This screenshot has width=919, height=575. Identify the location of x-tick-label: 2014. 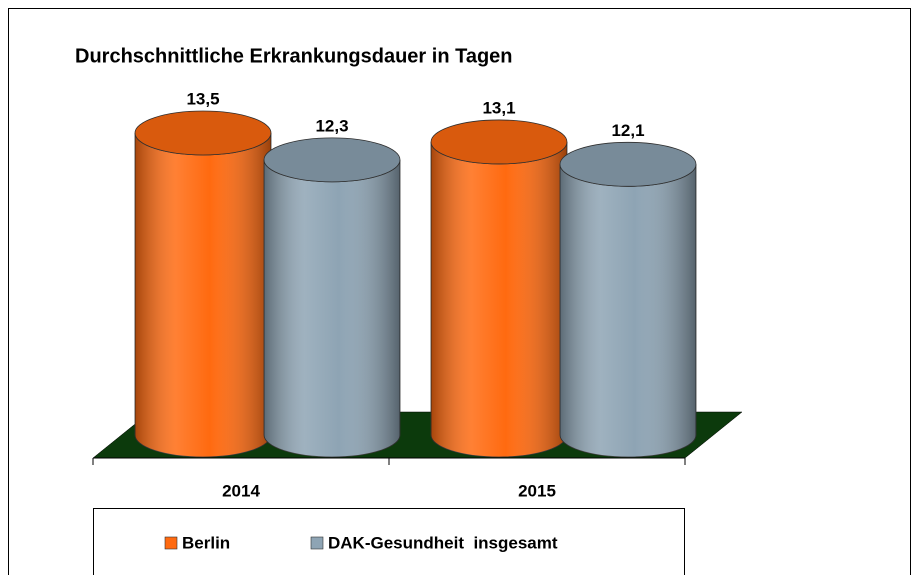
(241, 490).